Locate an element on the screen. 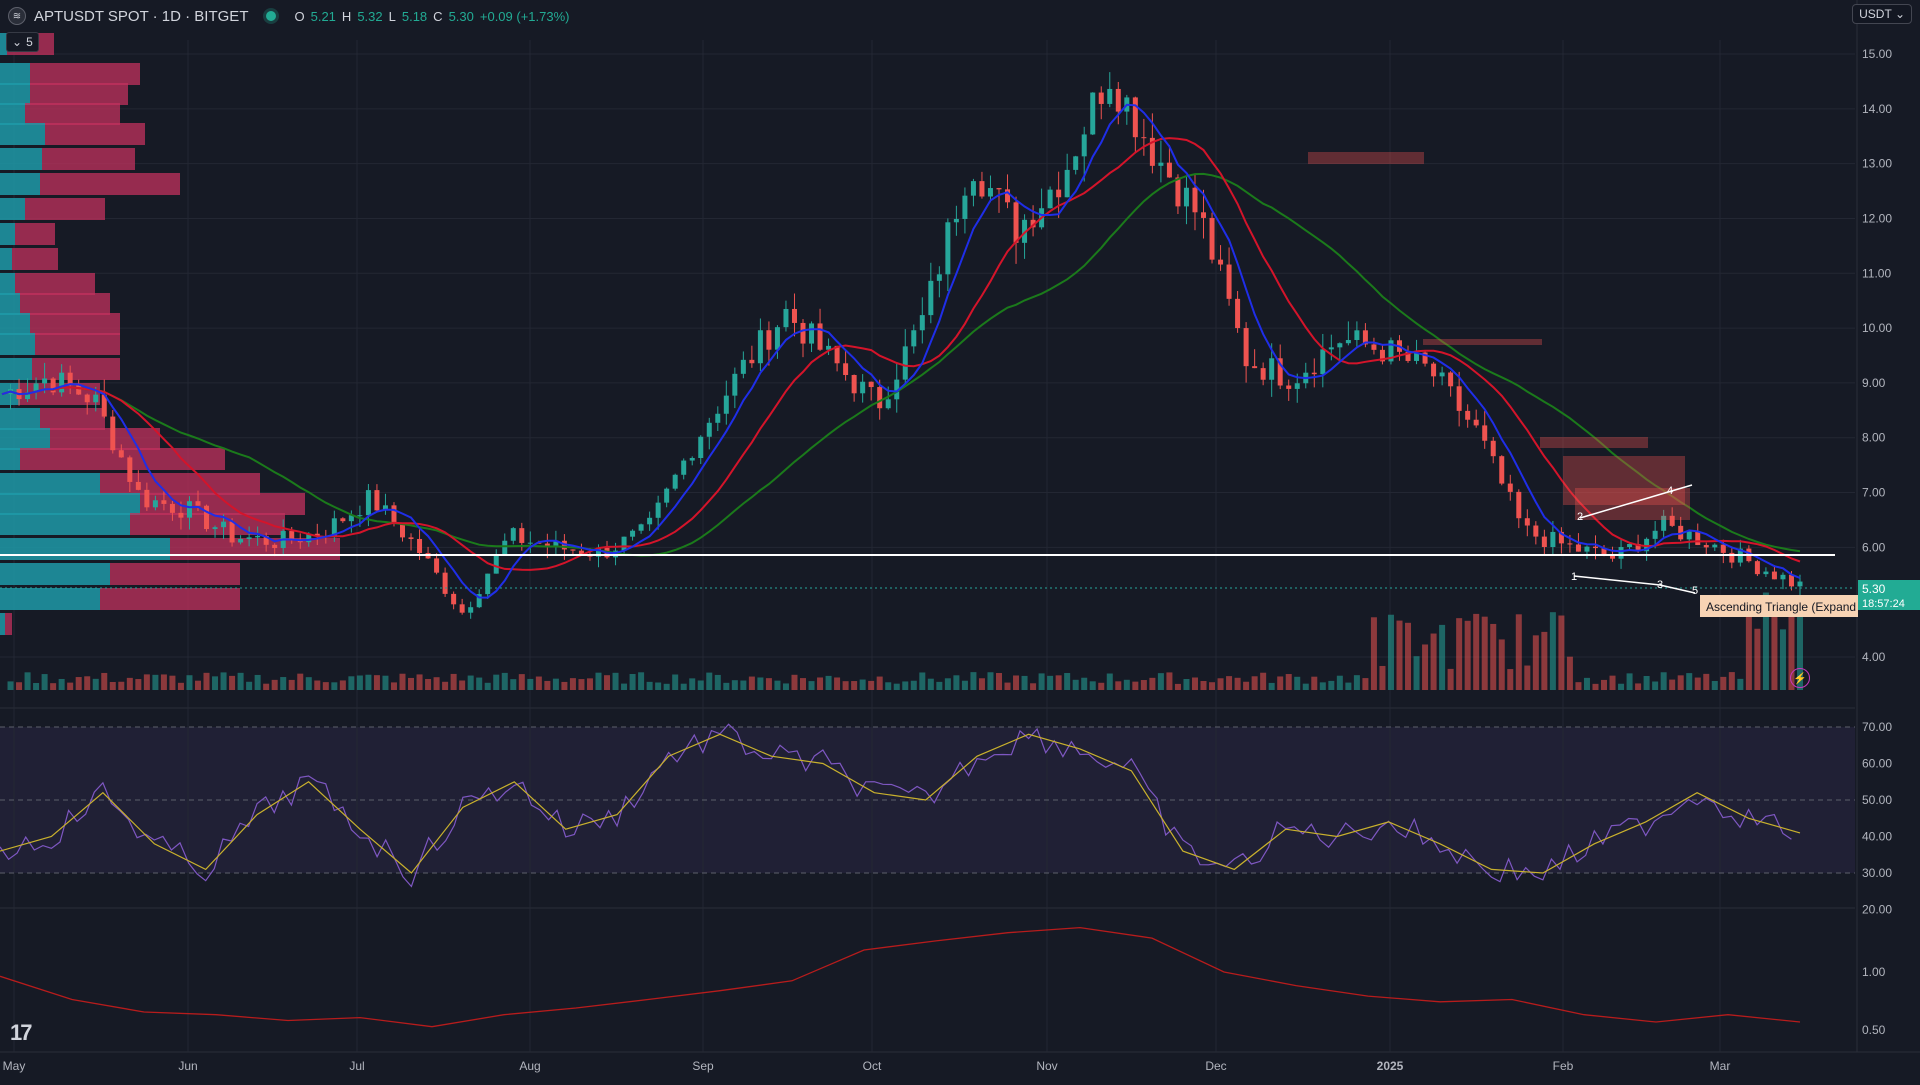 This screenshot has height=1085, width=1920. currency-selector: USDT ⌄ is located at coordinates (1882, 14).